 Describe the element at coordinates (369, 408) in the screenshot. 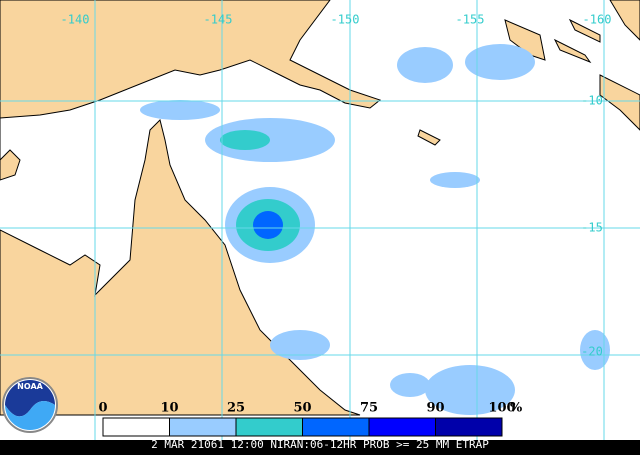

I see `legend-label: 75` at that location.